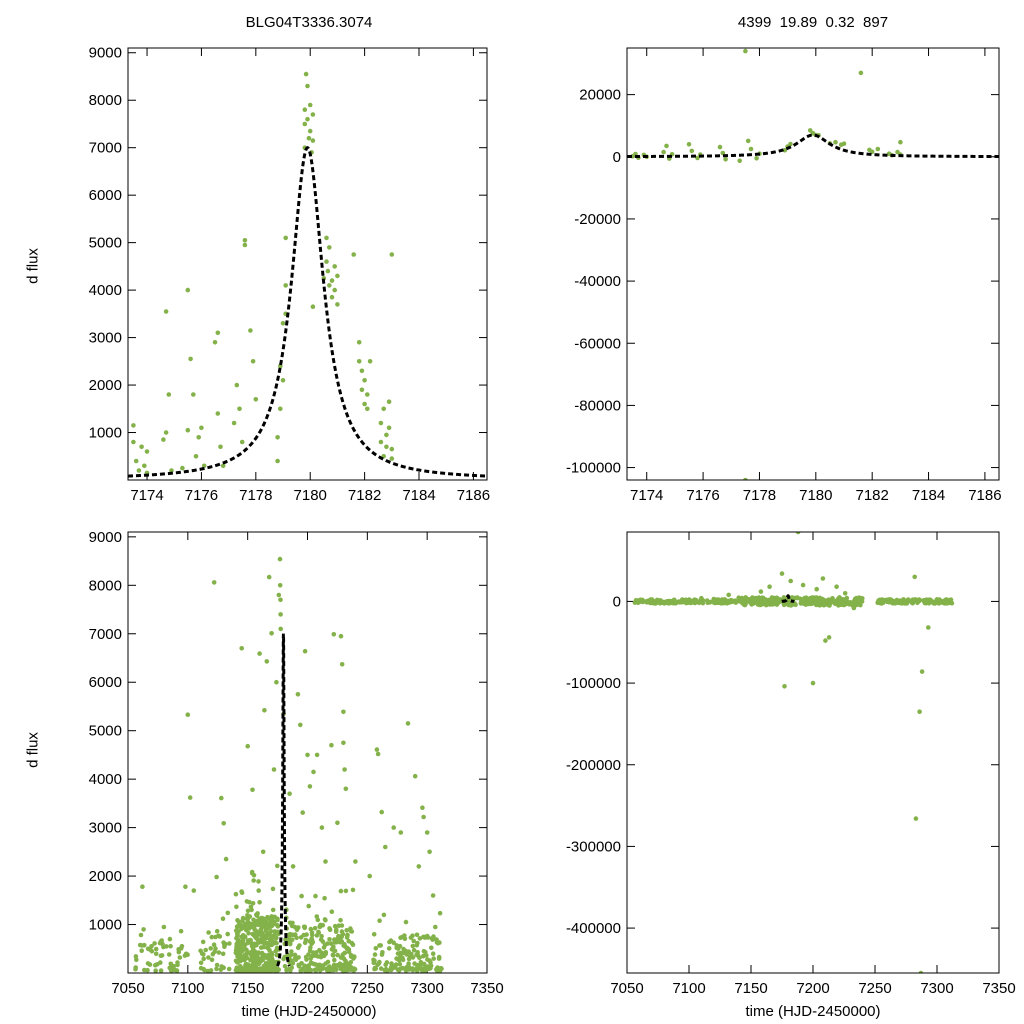 The height and width of the screenshot is (1024, 1024). Describe the element at coordinates (600, 95) in the screenshot. I see `y-tick-label: 20000` at that location.